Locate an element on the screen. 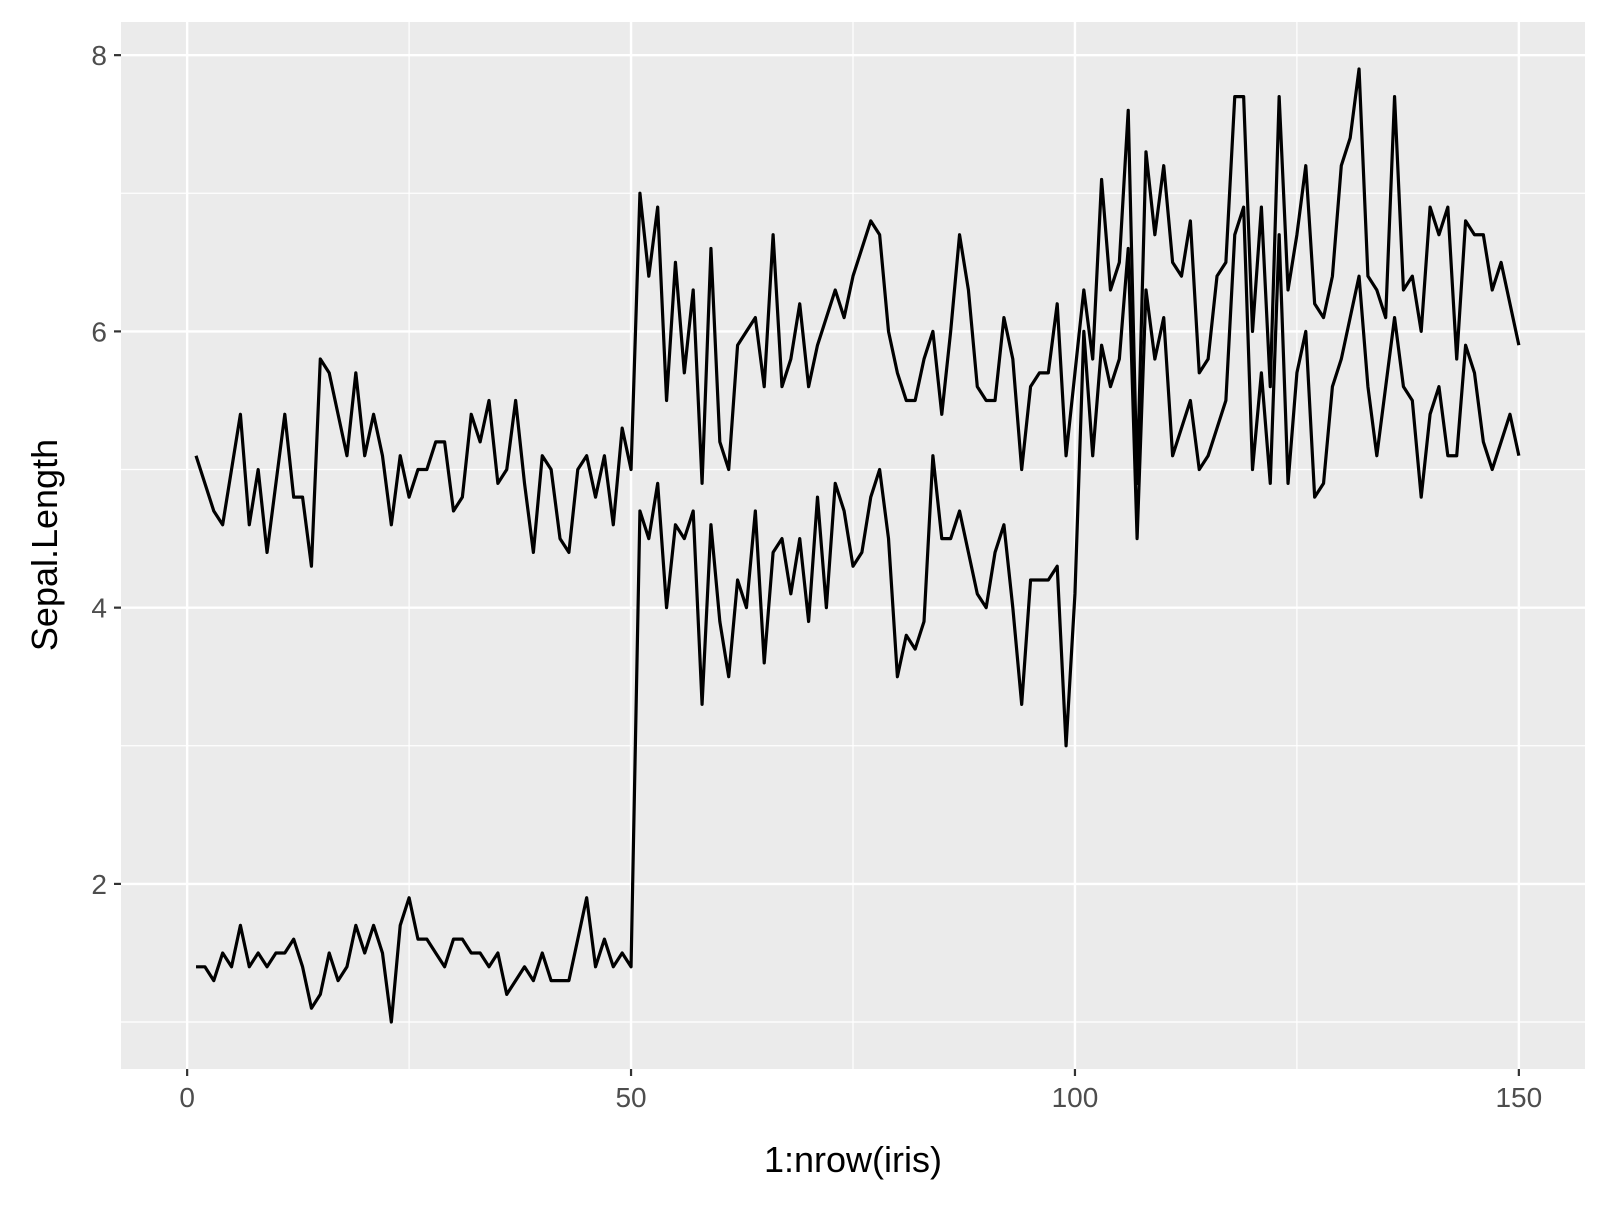  x-tick-label: 0 is located at coordinates (187, 1097).